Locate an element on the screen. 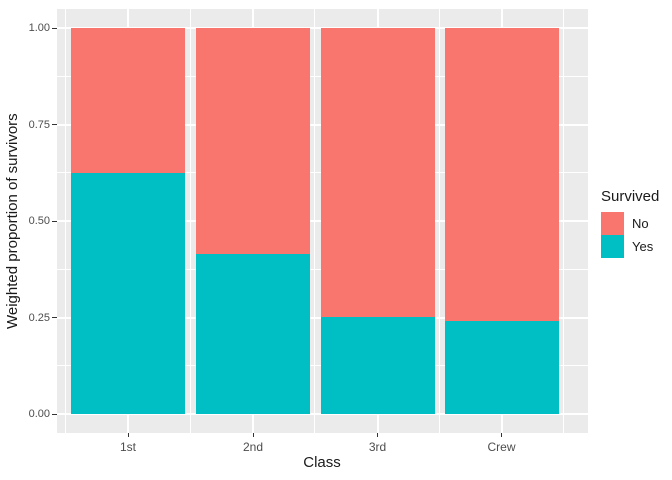 This screenshot has width=672, height=480. bar-segment-crew-yes is located at coordinates (501, 367).